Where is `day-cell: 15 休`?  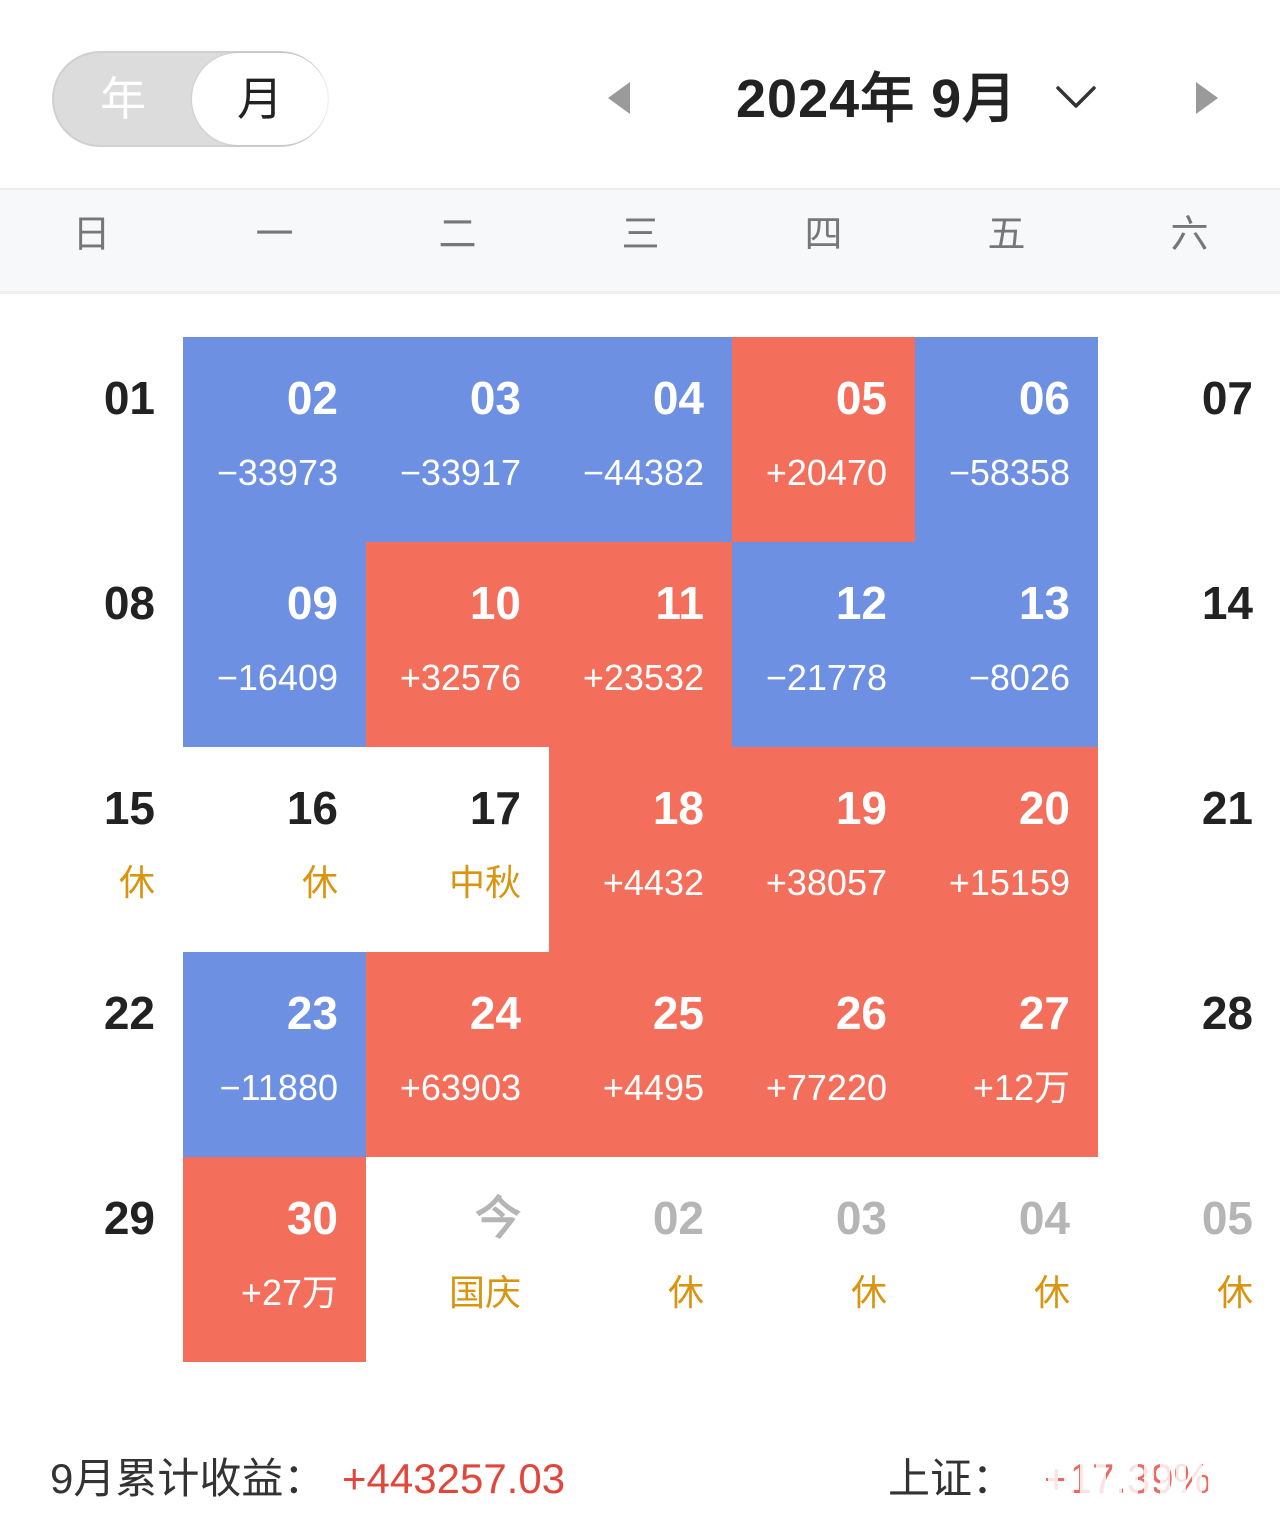
day-cell: 15 休 is located at coordinates (91, 849).